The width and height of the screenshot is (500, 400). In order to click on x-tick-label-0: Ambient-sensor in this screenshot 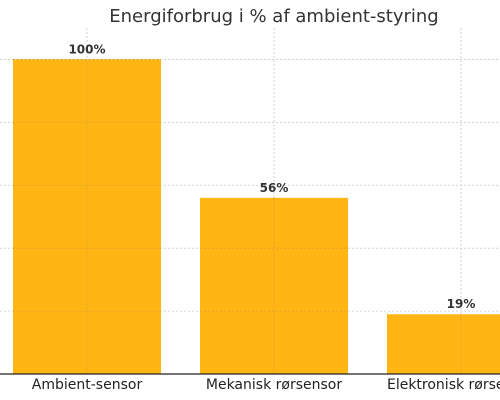, I will do `click(87, 385)`.